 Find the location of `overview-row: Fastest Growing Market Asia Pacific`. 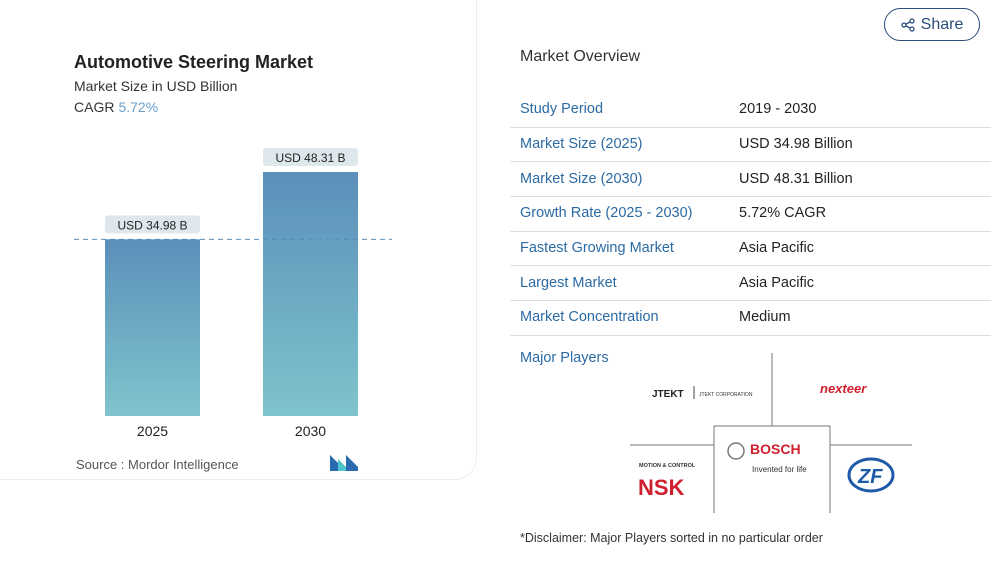

overview-row: Fastest Growing Market Asia Pacific is located at coordinates (750, 249).